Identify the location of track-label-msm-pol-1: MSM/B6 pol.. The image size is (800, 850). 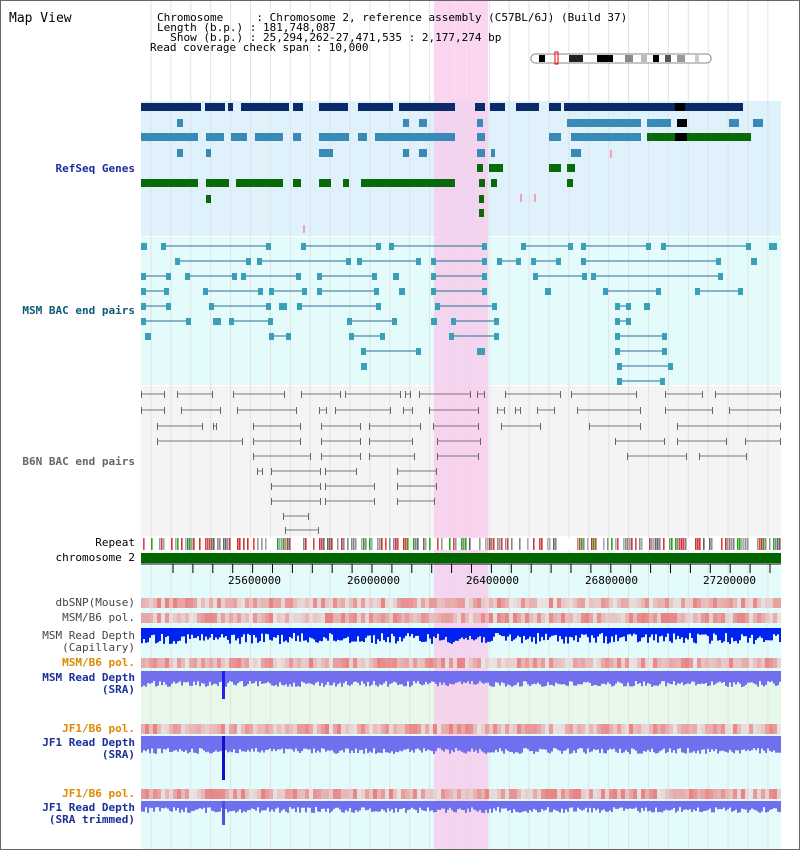
(98, 617).